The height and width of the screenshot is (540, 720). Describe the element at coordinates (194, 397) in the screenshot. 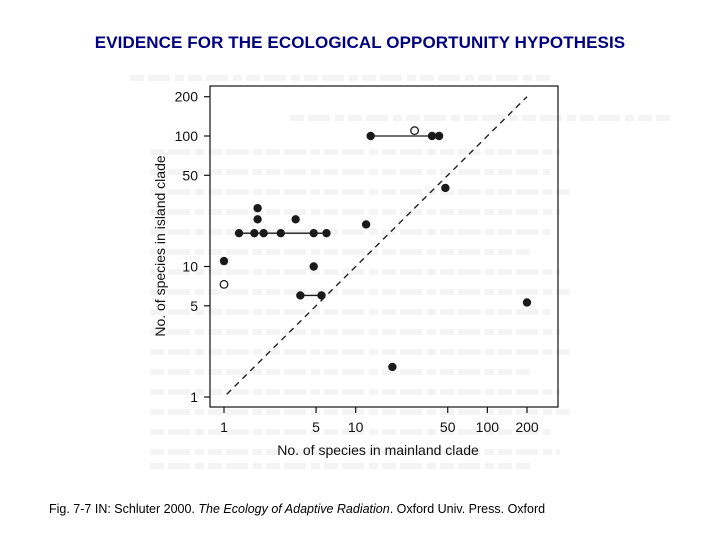

I see `y-tick-label: 1` at that location.